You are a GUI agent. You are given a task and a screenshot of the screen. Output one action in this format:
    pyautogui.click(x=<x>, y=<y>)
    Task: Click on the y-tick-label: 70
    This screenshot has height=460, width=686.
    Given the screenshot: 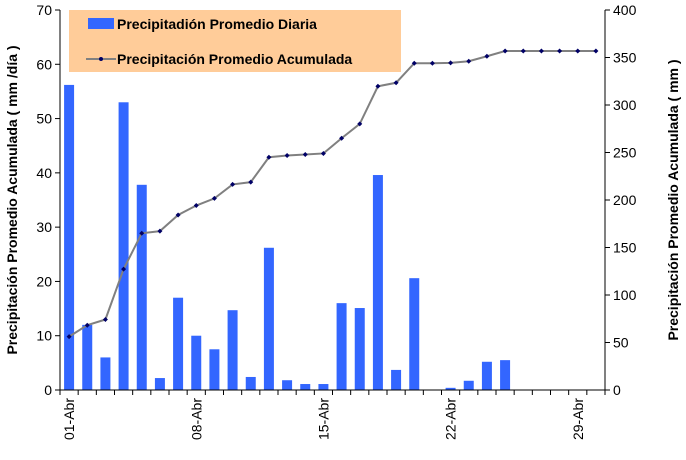 What is the action you would take?
    pyautogui.click(x=44, y=10)
    